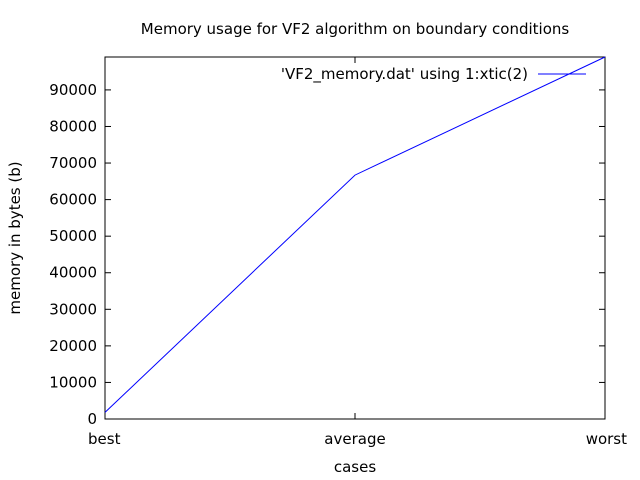 The width and height of the screenshot is (640, 480). I want to click on legend: 'VF2_memory.dat' using 1:xtic(2), so click(433, 74).